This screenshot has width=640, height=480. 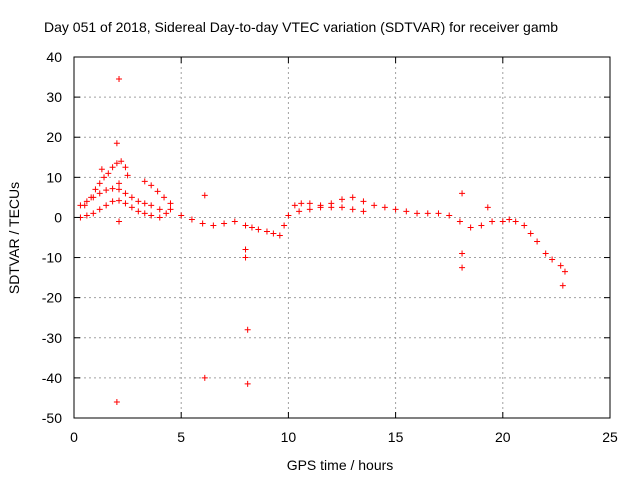 What do you see at coordinates (289, 437) in the screenshot?
I see `x-tick-label: 10` at bounding box center [289, 437].